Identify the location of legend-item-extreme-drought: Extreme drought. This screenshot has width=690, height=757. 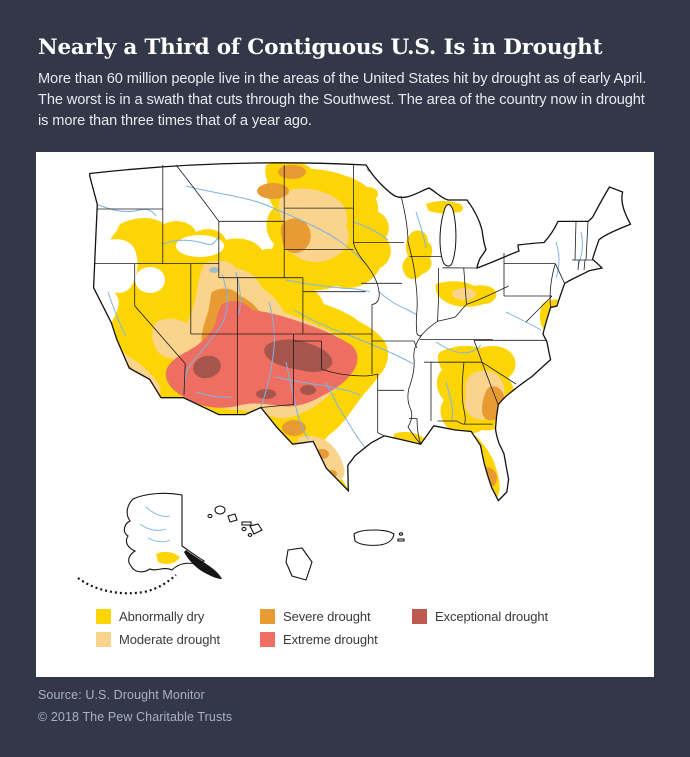
(336, 639).